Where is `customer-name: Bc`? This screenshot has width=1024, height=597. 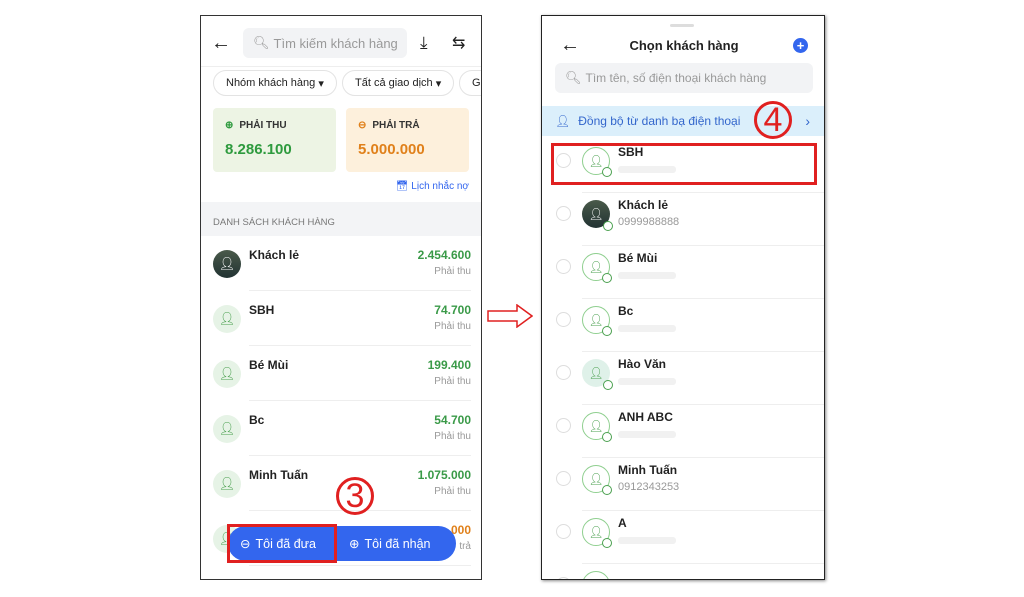 customer-name: Bc is located at coordinates (626, 311).